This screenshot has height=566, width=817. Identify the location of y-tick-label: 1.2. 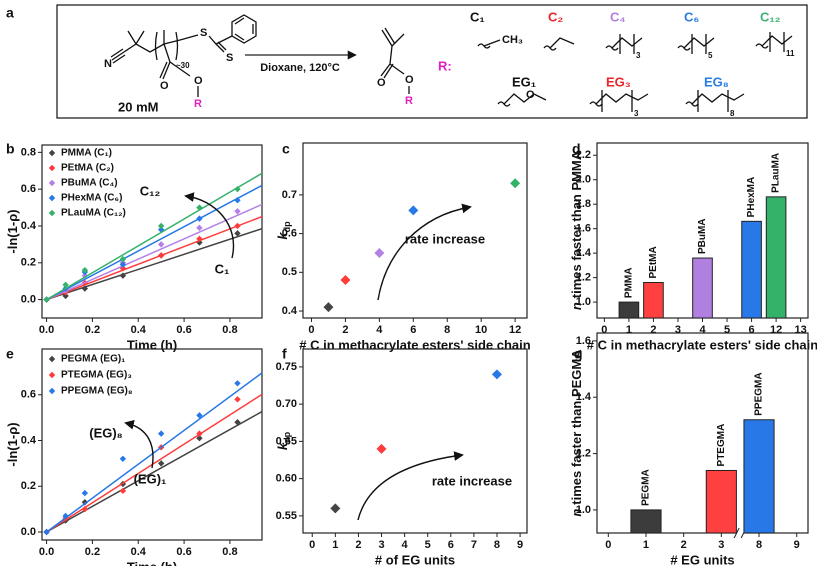
(583, 453).